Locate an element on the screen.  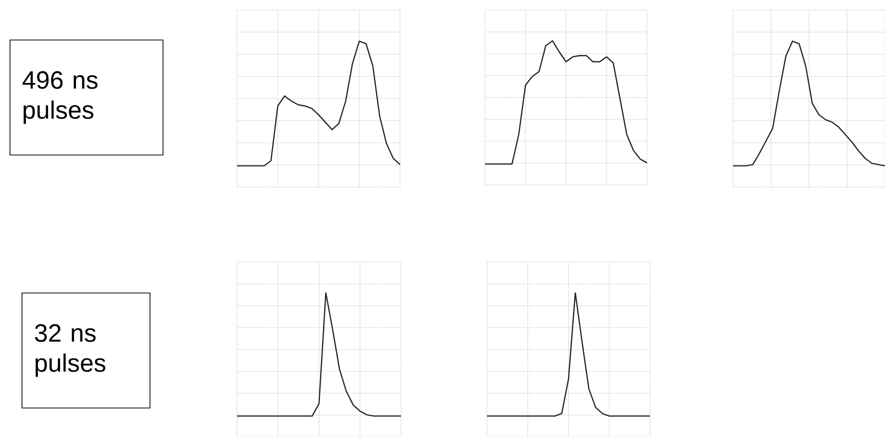
text: 32 ns pulses is located at coordinates (70, 350).